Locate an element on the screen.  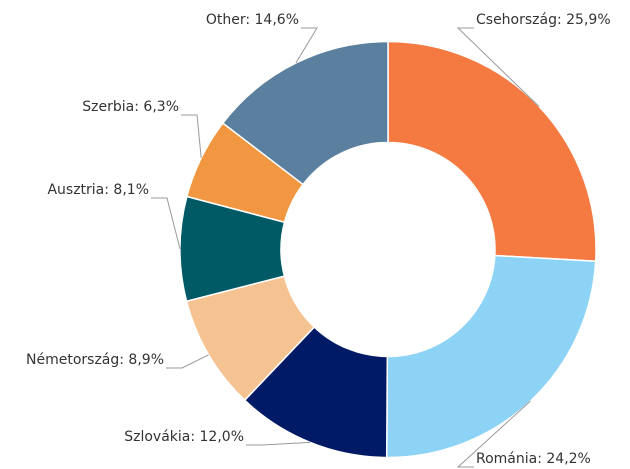
slice-label: Ausztria: 8,1% is located at coordinates (98, 190).